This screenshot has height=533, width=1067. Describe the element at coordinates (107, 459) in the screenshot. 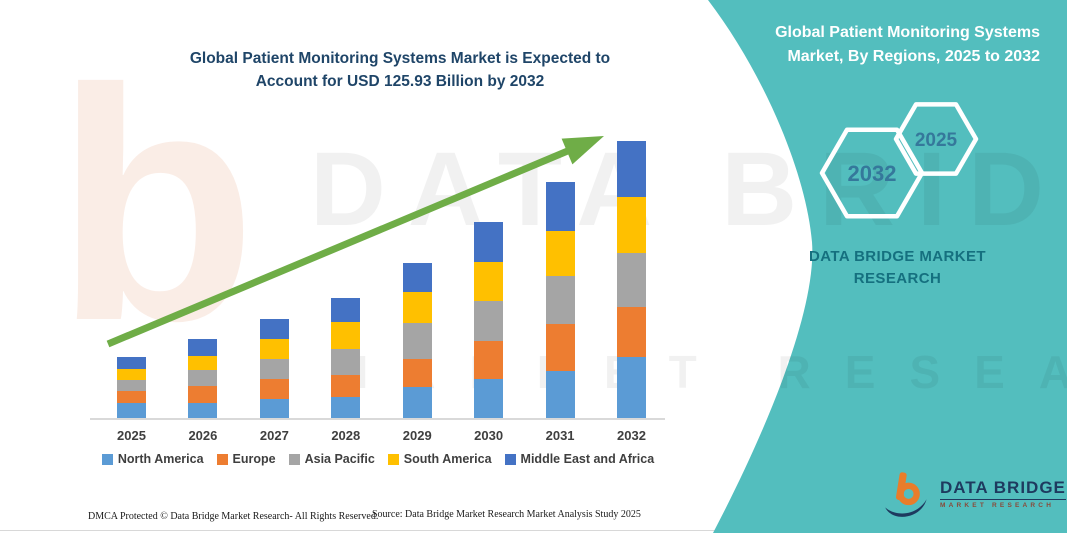

I see `legend-swatch-north-america` at that location.